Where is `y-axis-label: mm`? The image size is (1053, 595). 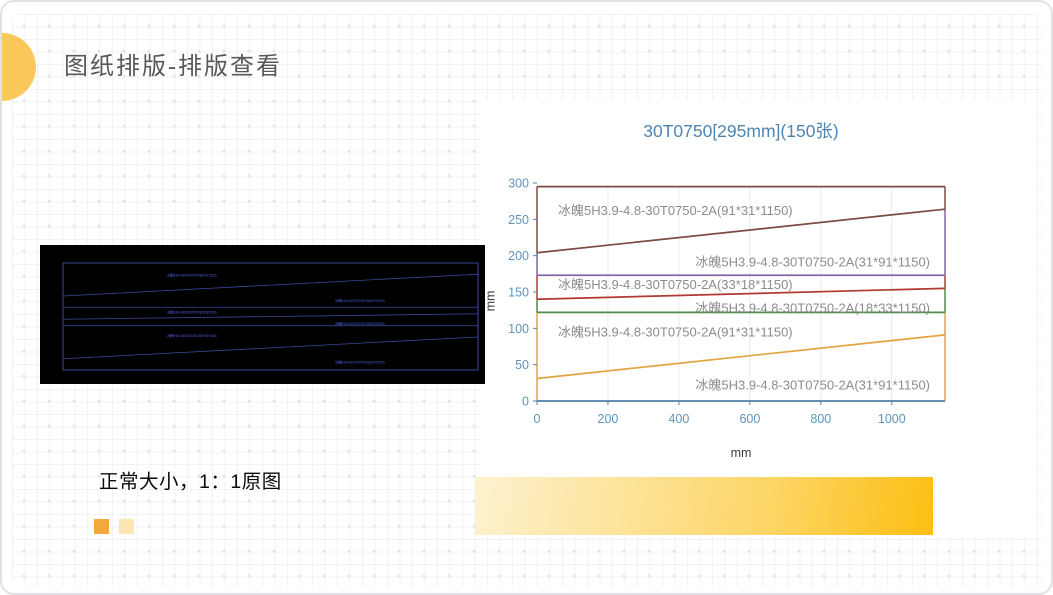
y-axis-label: mm is located at coordinates (490, 301).